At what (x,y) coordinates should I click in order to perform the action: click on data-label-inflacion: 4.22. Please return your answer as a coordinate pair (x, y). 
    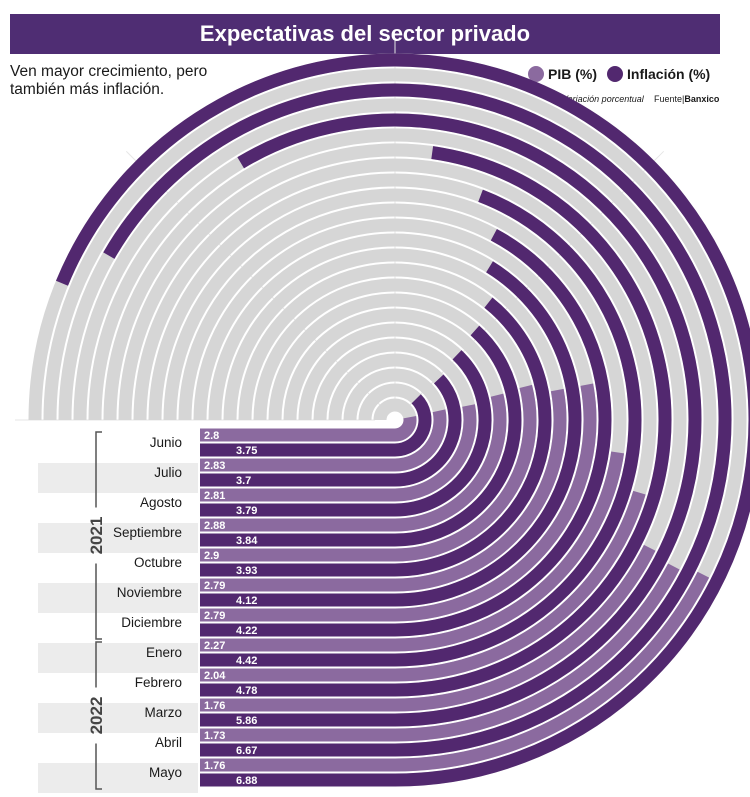
    Looking at the image, I should click on (246, 631).